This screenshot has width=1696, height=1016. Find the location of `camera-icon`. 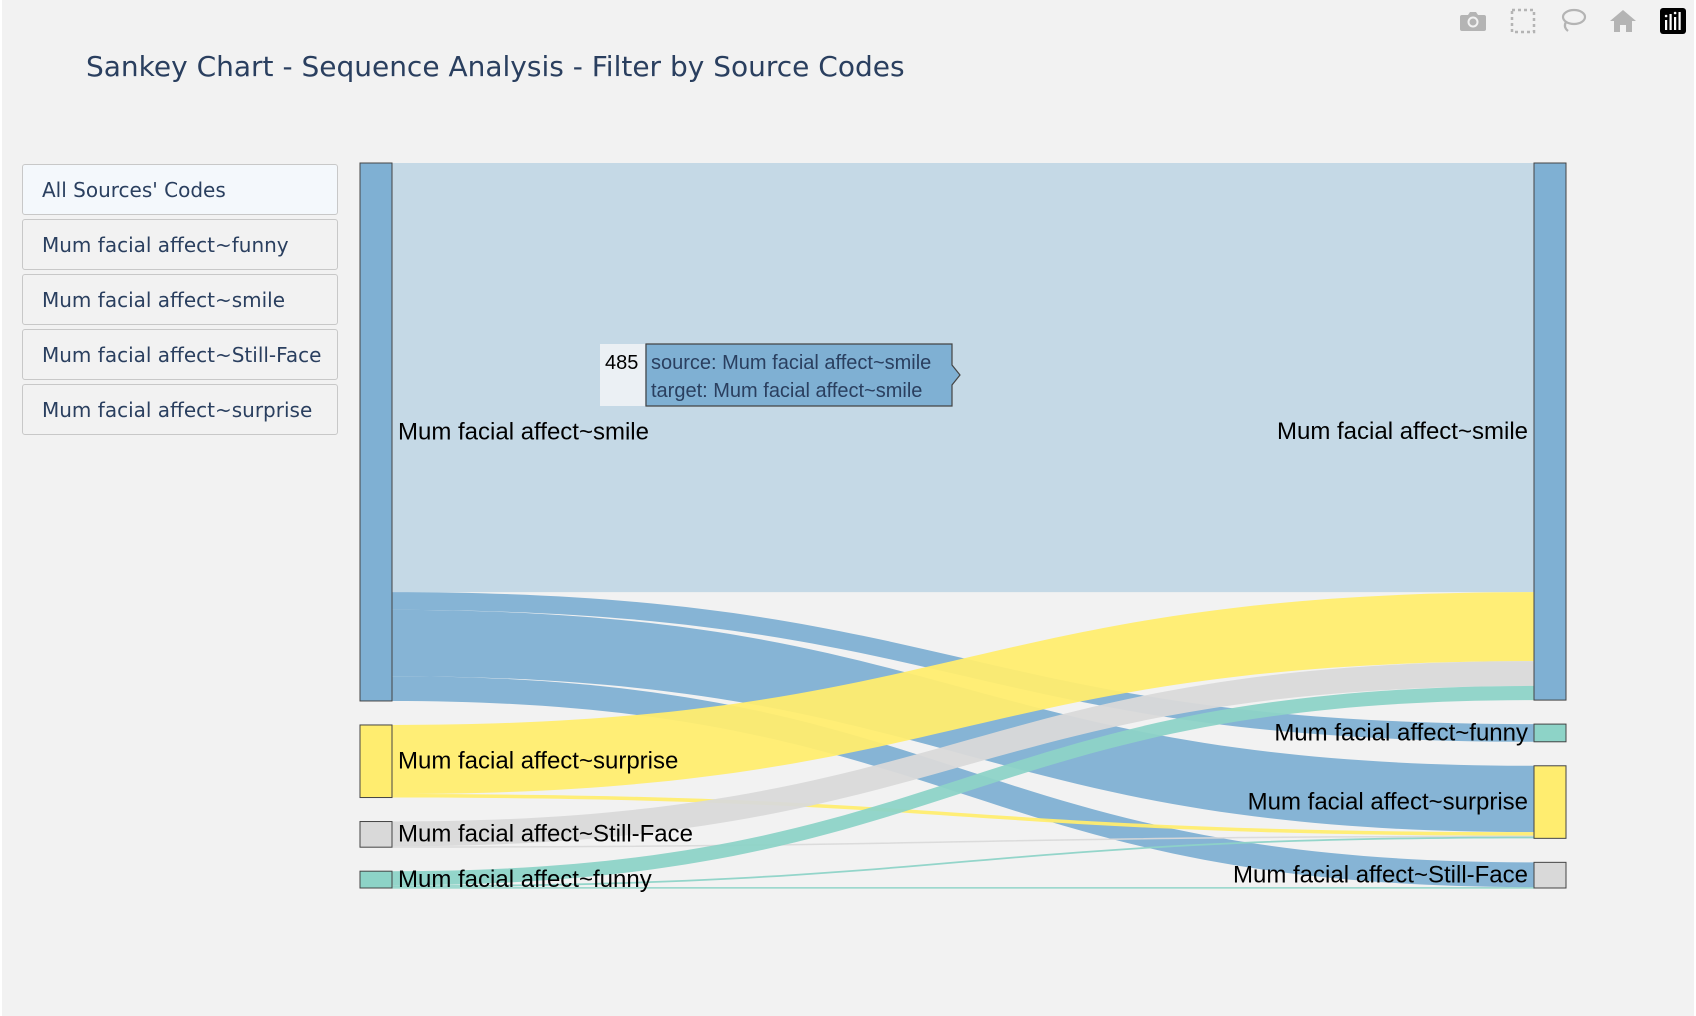

camera-icon is located at coordinates (1473, 21).